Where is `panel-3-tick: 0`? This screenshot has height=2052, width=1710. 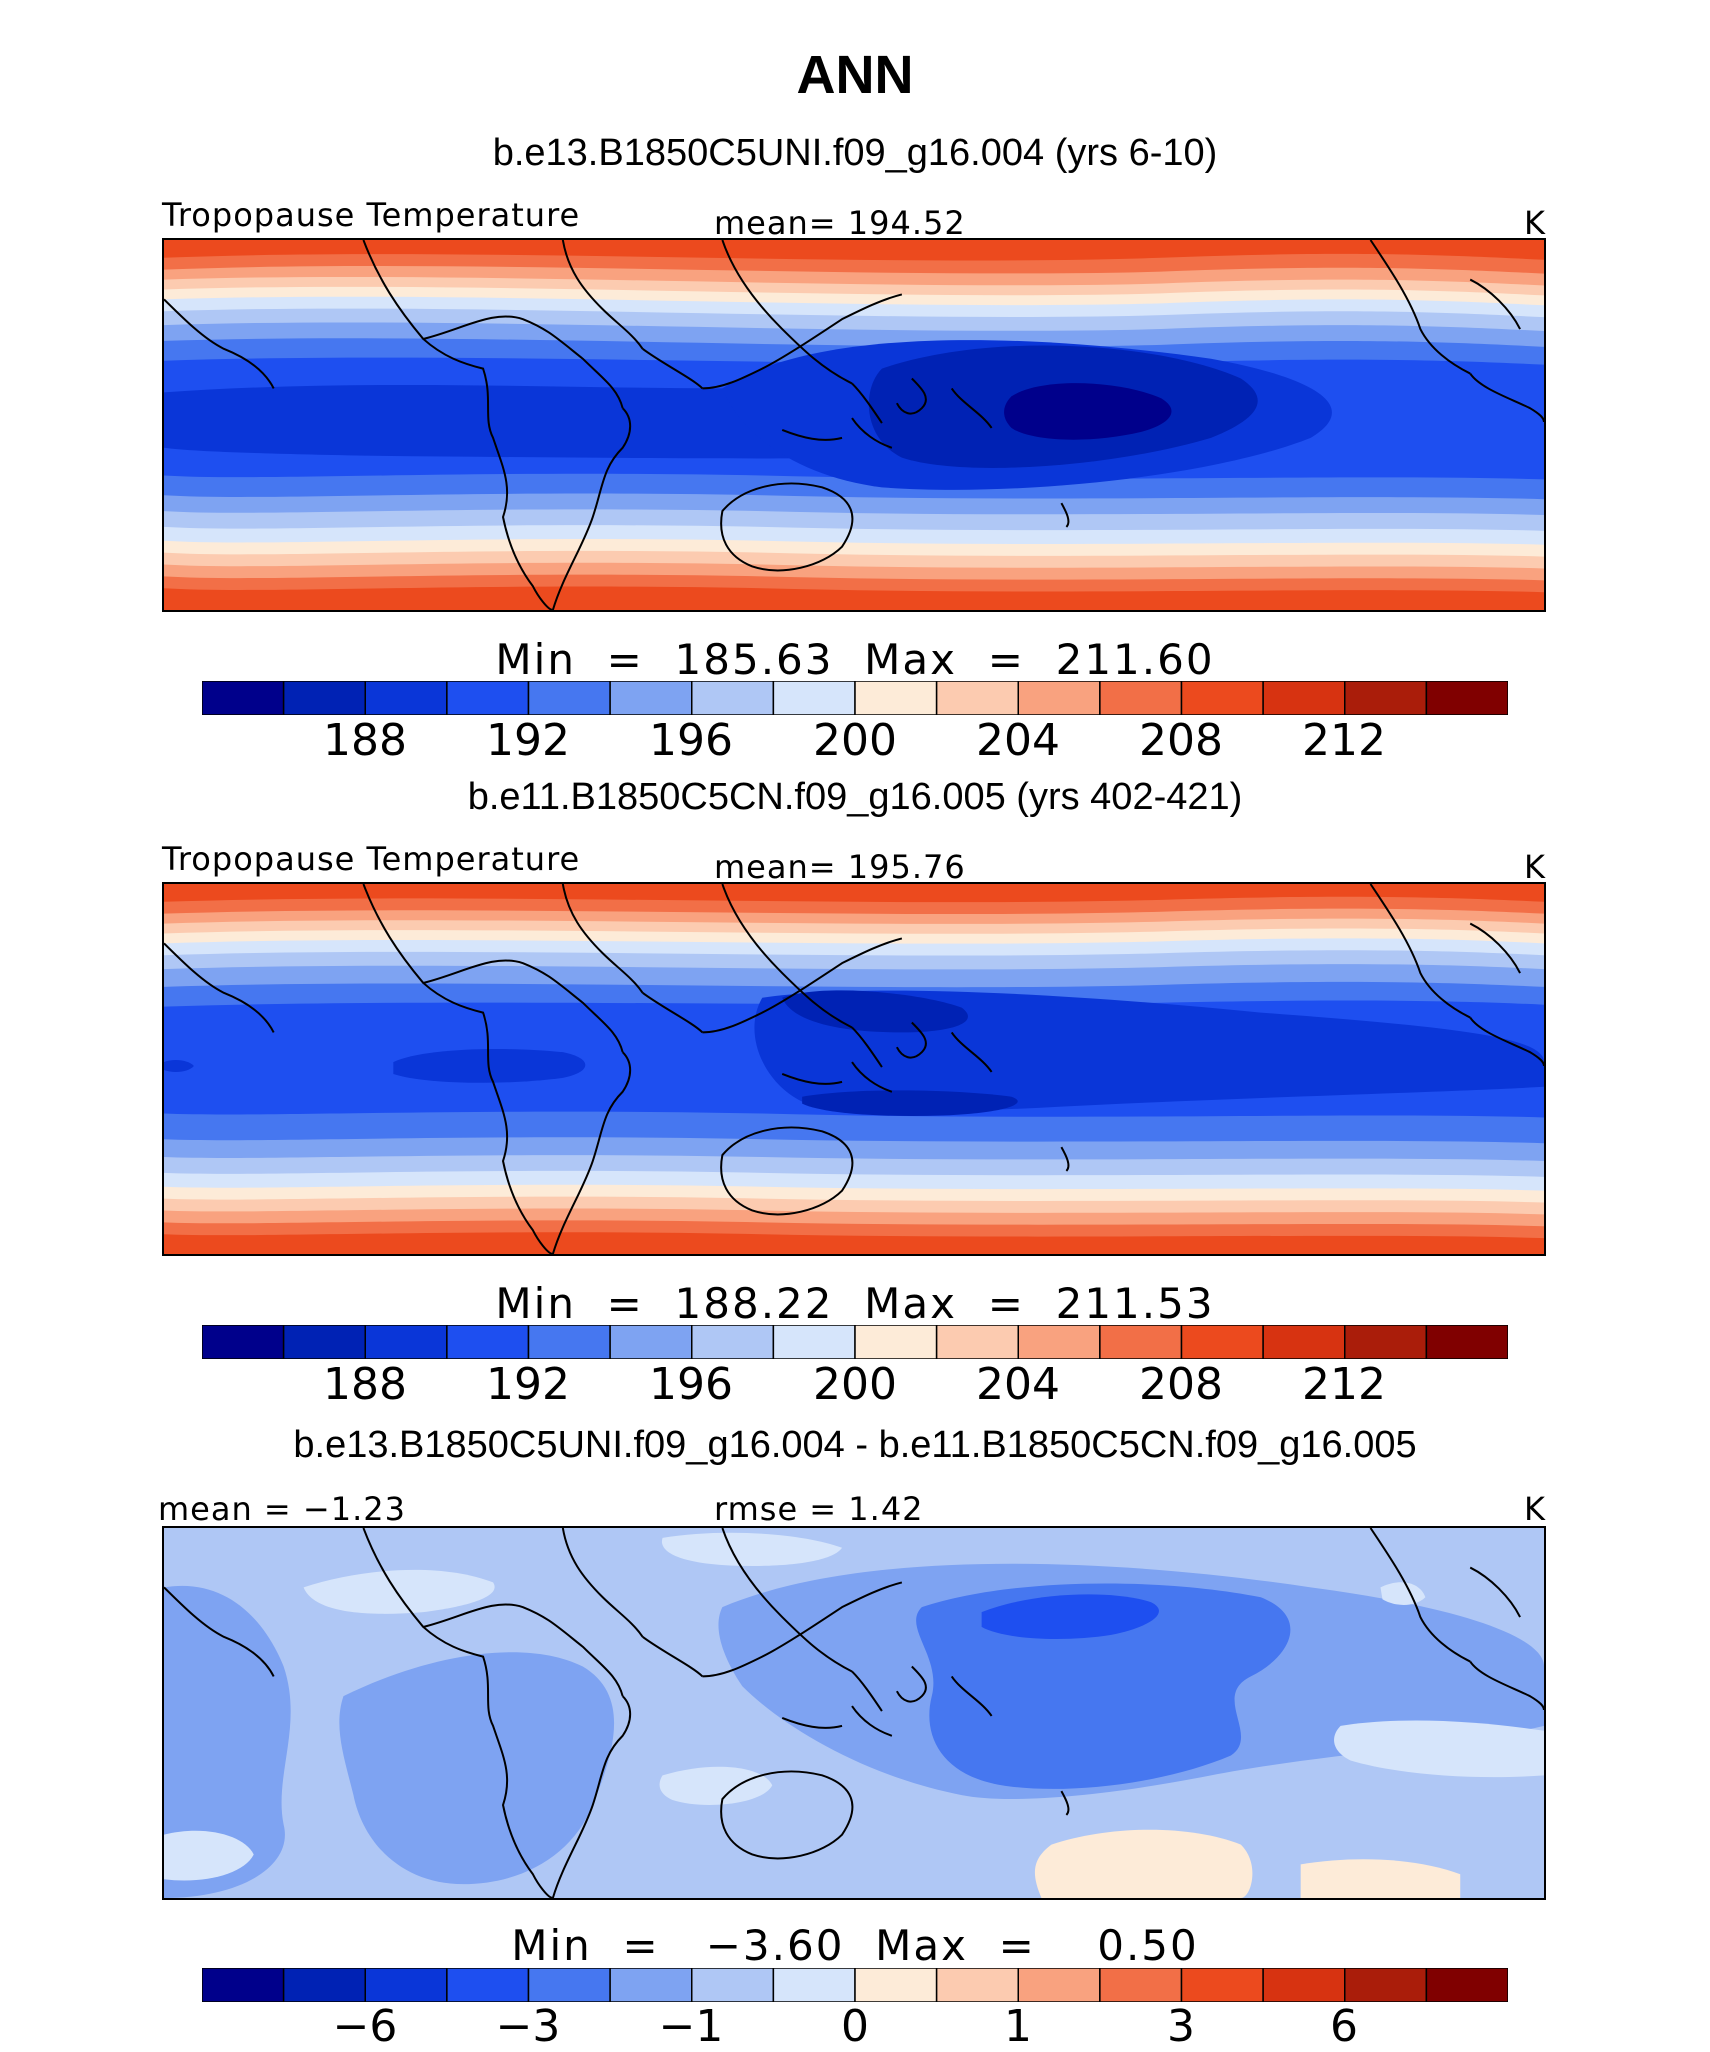
panel-3-tick: 0 is located at coordinates (855, 2026).